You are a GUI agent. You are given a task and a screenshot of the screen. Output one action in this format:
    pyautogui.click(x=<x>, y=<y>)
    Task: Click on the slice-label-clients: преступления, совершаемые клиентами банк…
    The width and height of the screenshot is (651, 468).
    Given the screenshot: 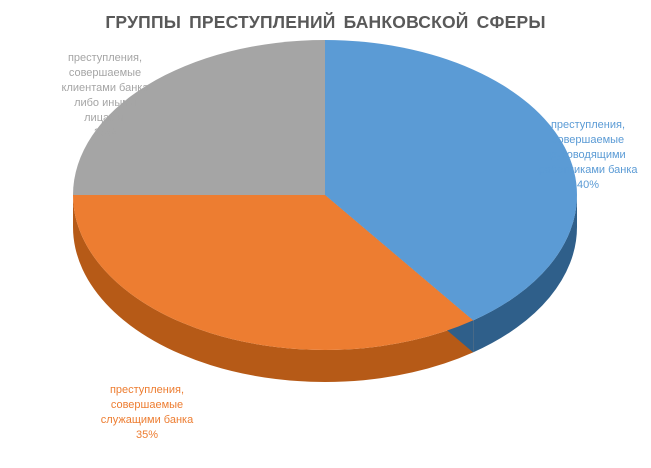 What is the action you would take?
    pyautogui.click(x=105, y=96)
    